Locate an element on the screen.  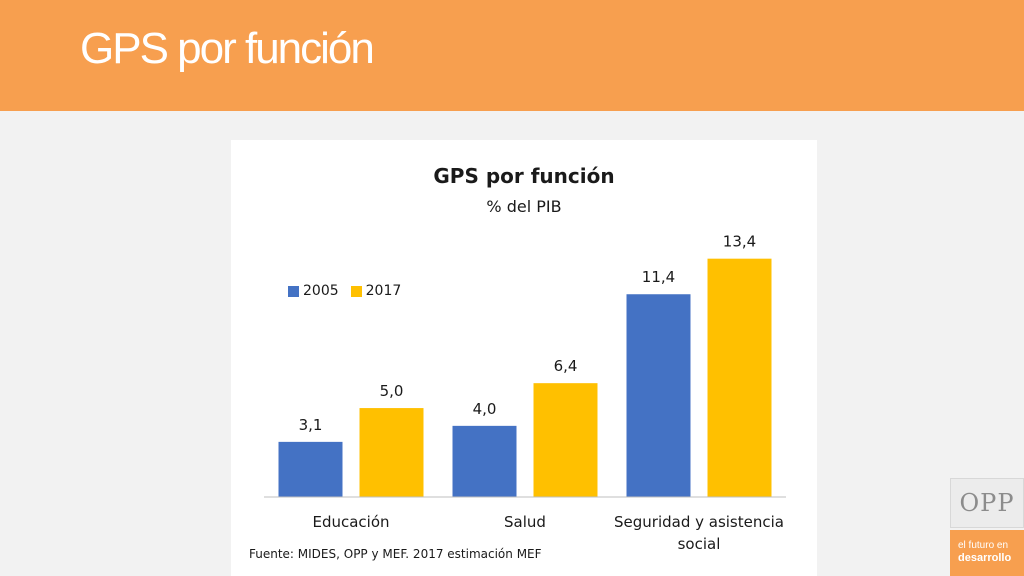
chart-subtitle: % del PIB is located at coordinates (524, 206).